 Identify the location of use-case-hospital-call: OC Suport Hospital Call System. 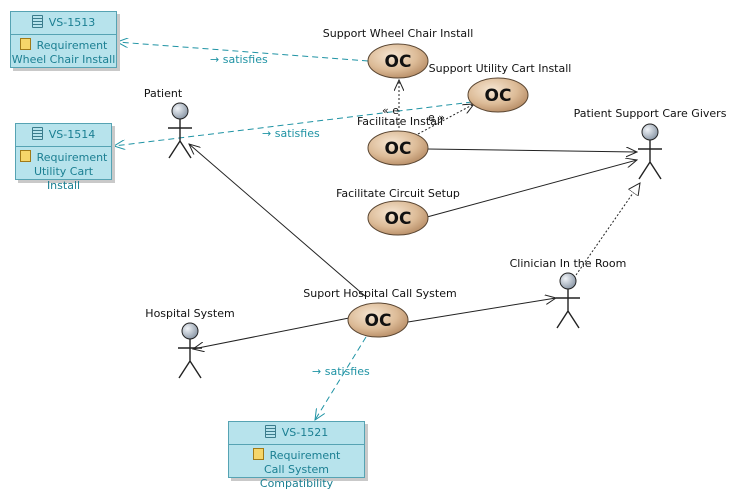
(380, 312).